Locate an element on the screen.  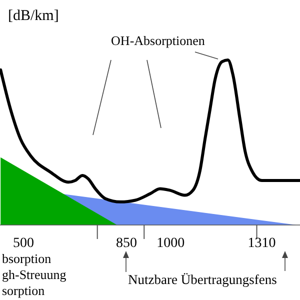
text: sorption is located at coordinates (24, 290).